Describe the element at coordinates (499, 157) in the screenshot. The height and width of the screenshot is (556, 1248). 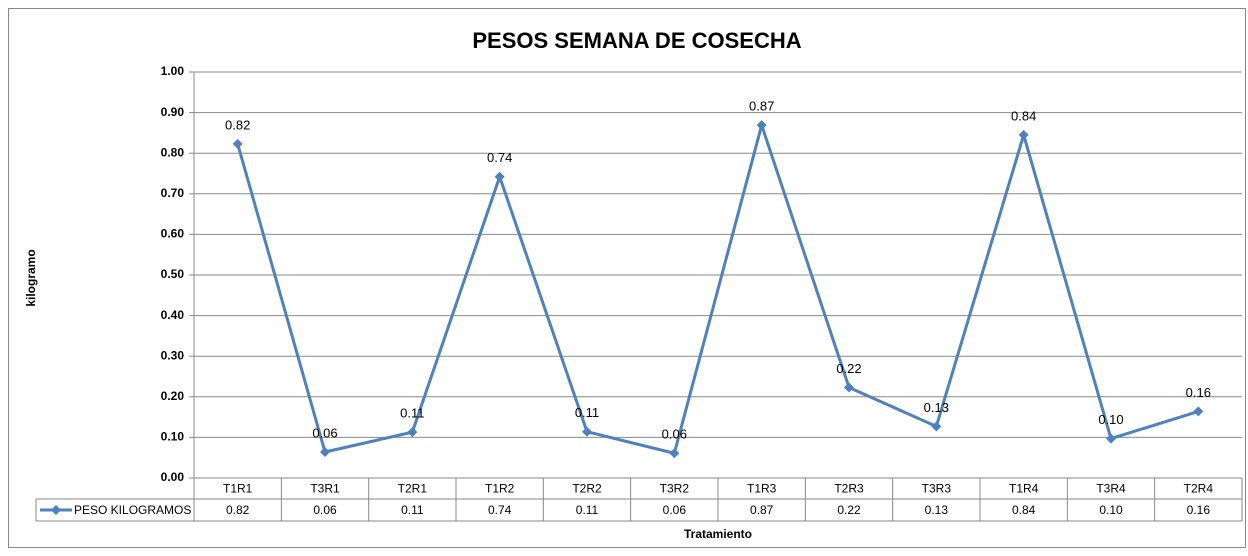
I see `data-label: 0.74` at that location.